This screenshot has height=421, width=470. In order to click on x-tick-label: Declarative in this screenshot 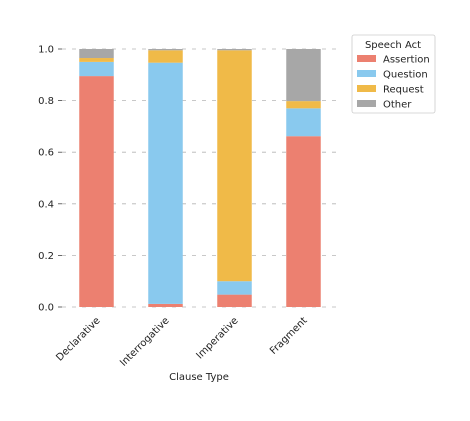, I will do `click(78, 339)`.